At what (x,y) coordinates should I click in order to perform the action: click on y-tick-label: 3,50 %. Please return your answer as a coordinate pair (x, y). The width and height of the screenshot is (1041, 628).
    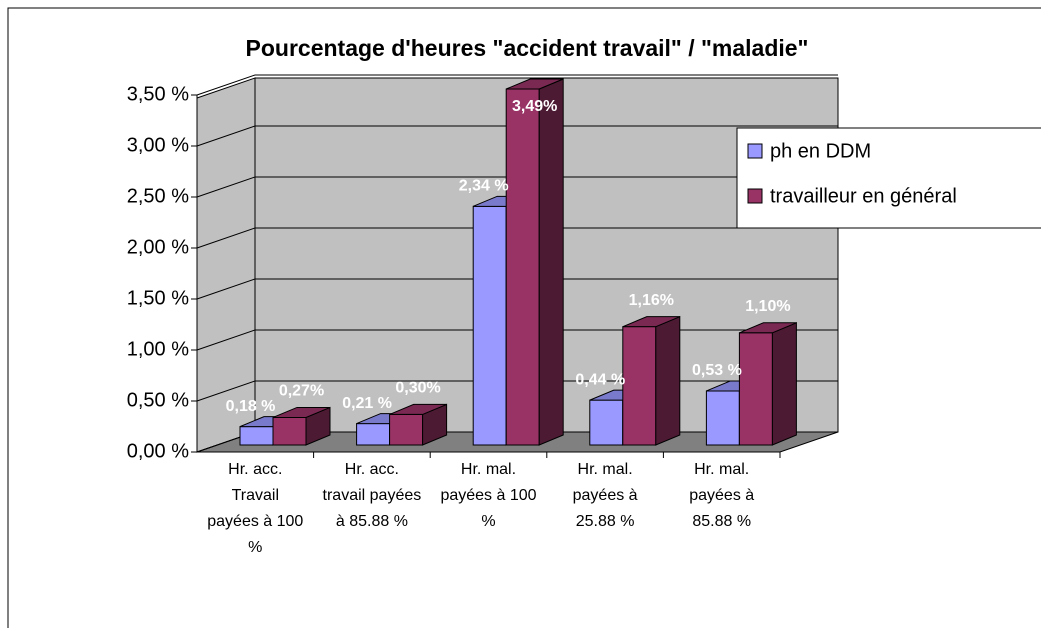
    Looking at the image, I should click on (158, 94).